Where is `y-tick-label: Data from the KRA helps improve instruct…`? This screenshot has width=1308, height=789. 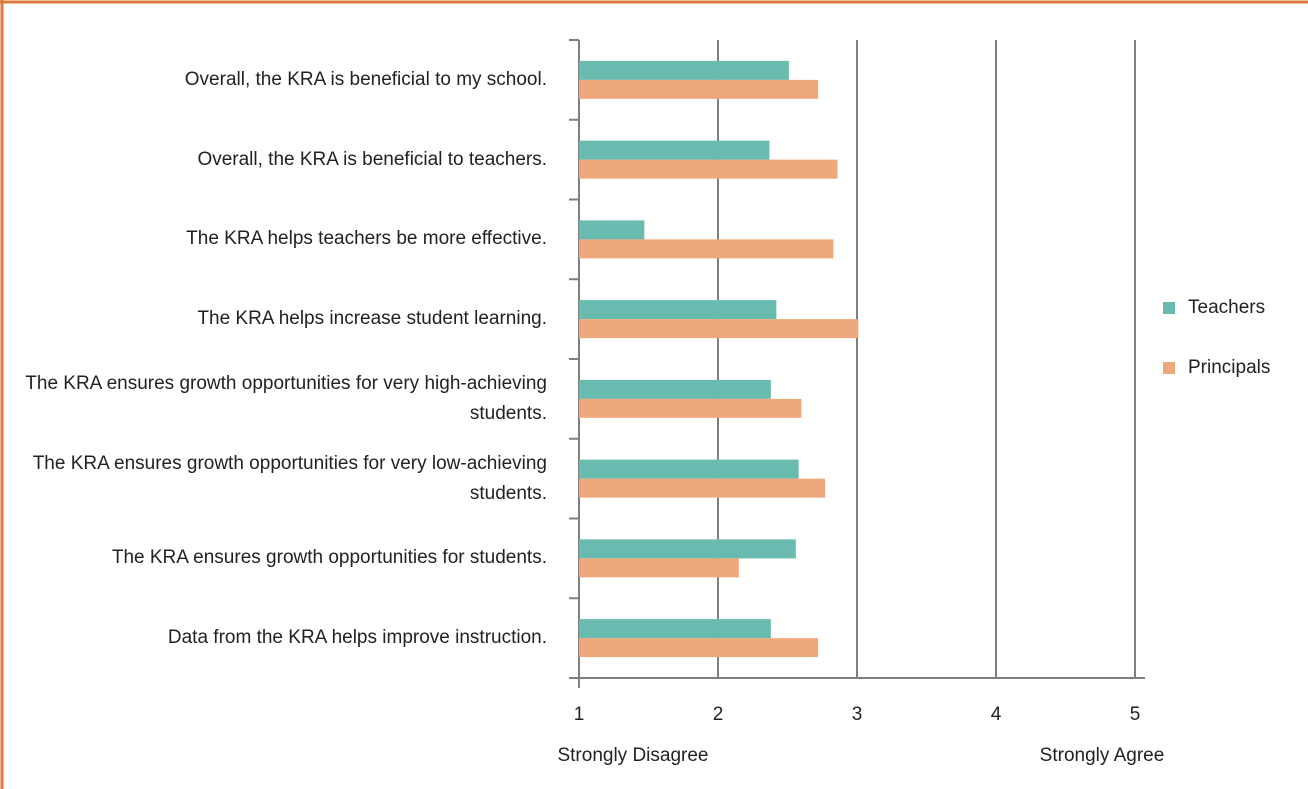
y-tick-label: Data from the KRA helps improve instruct… is located at coordinates (357, 638).